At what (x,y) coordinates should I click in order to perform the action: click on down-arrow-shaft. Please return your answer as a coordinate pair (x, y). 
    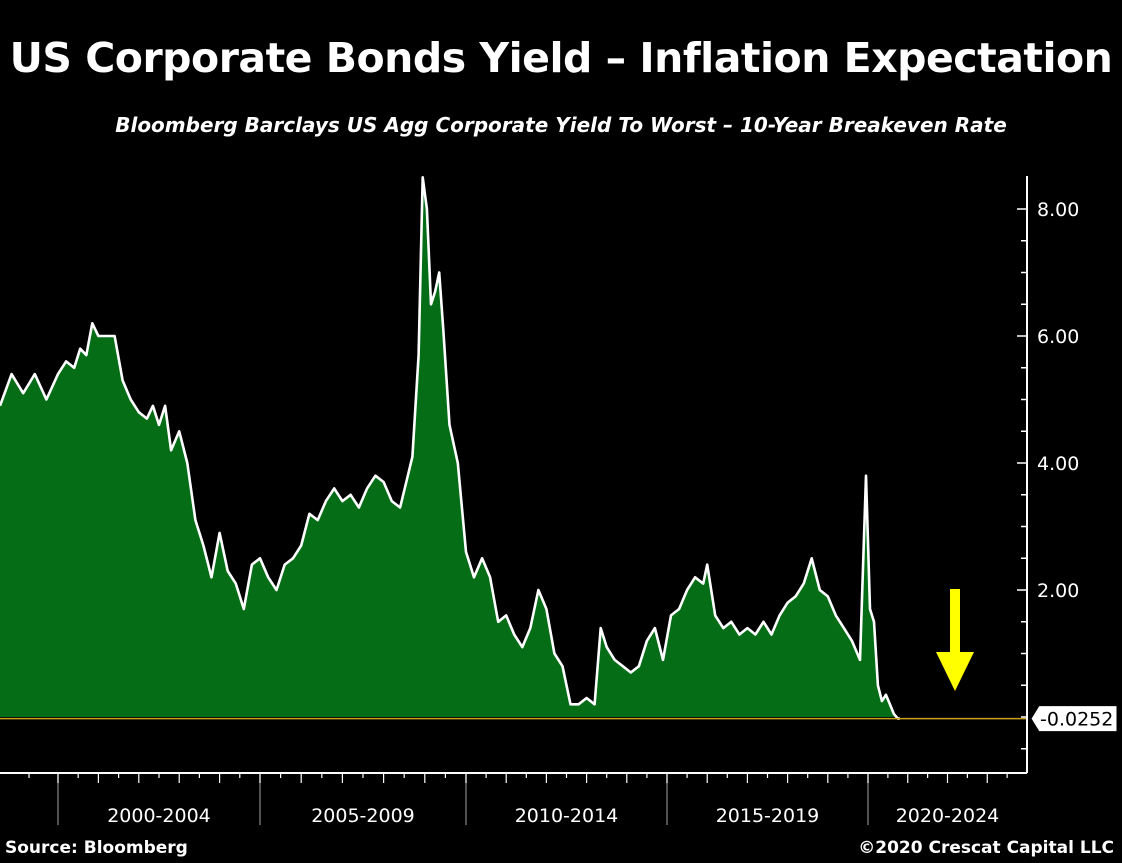
    Looking at the image, I should click on (955, 622).